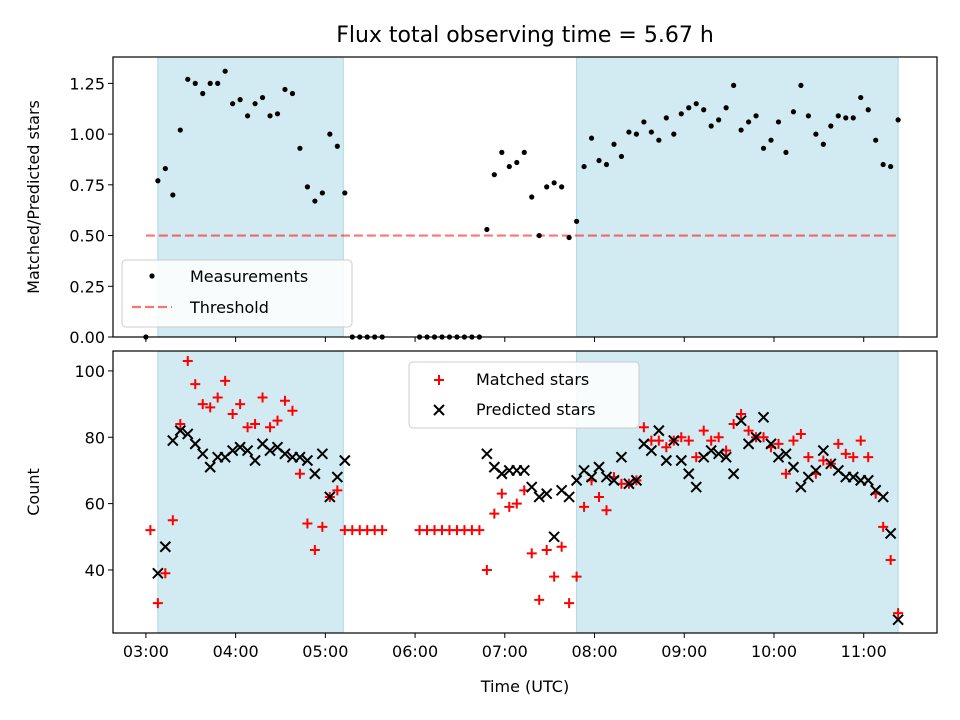 The width and height of the screenshot is (960, 720). What do you see at coordinates (33, 197) in the screenshot?
I see `y-axis-label: Matched/Predicted stars` at bounding box center [33, 197].